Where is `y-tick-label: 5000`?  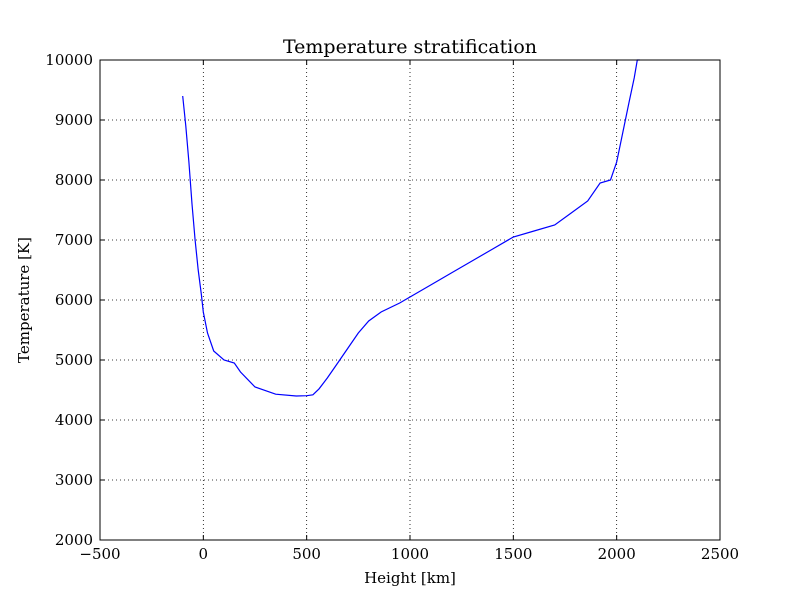
y-tick-label: 5000 is located at coordinates (74, 360).